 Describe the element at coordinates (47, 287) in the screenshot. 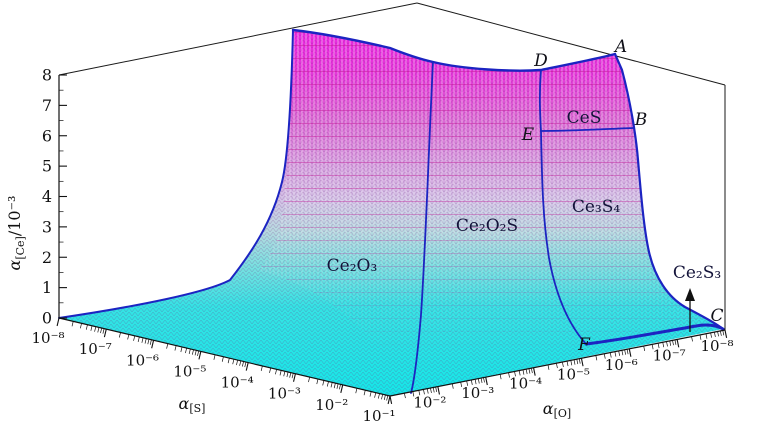

I see `z-axis-tick-label: 1` at that location.